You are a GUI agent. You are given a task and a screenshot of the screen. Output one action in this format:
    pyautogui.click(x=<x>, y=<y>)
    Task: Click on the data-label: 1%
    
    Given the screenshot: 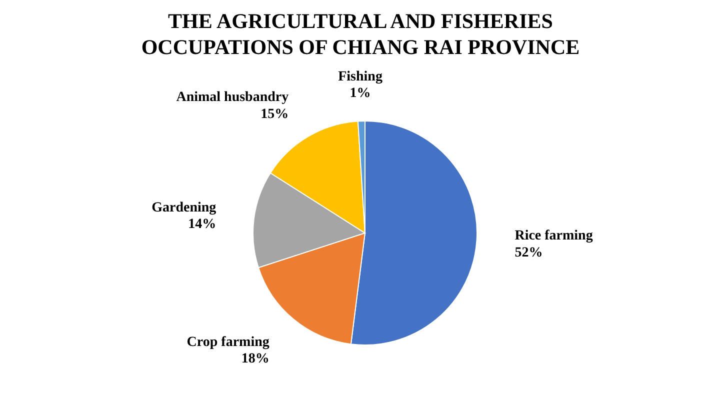 What is the action you would take?
    pyautogui.click(x=360, y=94)
    